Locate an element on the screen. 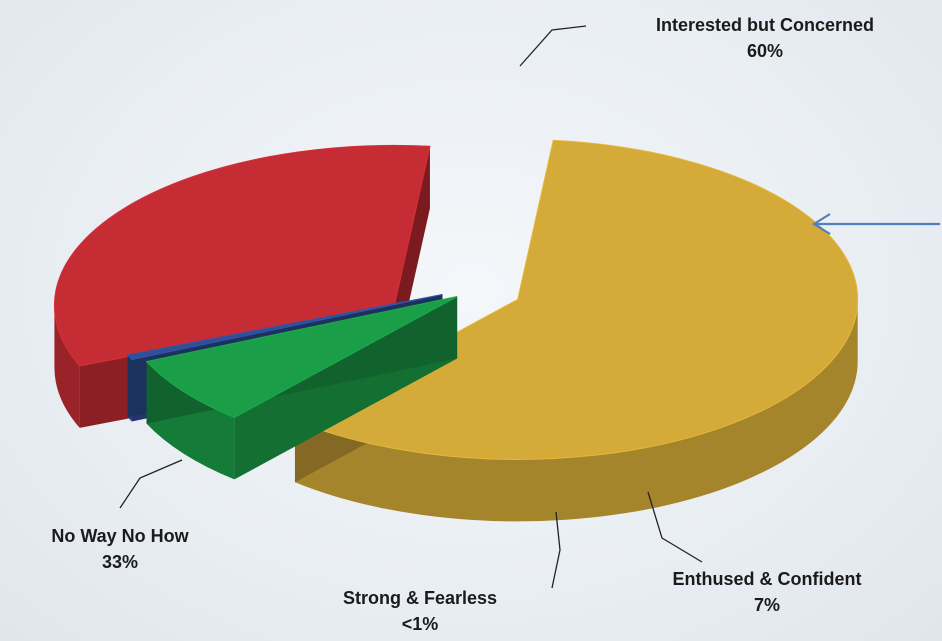 The image size is (942, 641). slice-percent-enthused: 7% is located at coordinates (766, 605).